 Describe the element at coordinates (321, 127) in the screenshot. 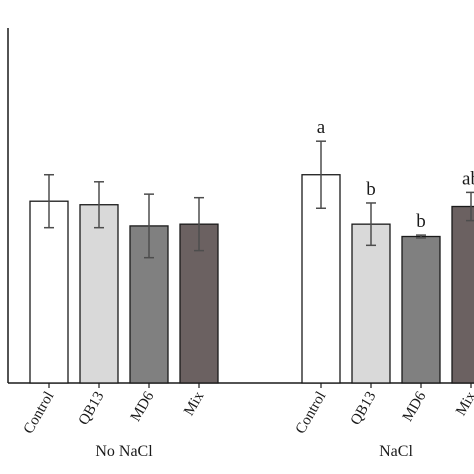

I see `significance-label: a` at that location.